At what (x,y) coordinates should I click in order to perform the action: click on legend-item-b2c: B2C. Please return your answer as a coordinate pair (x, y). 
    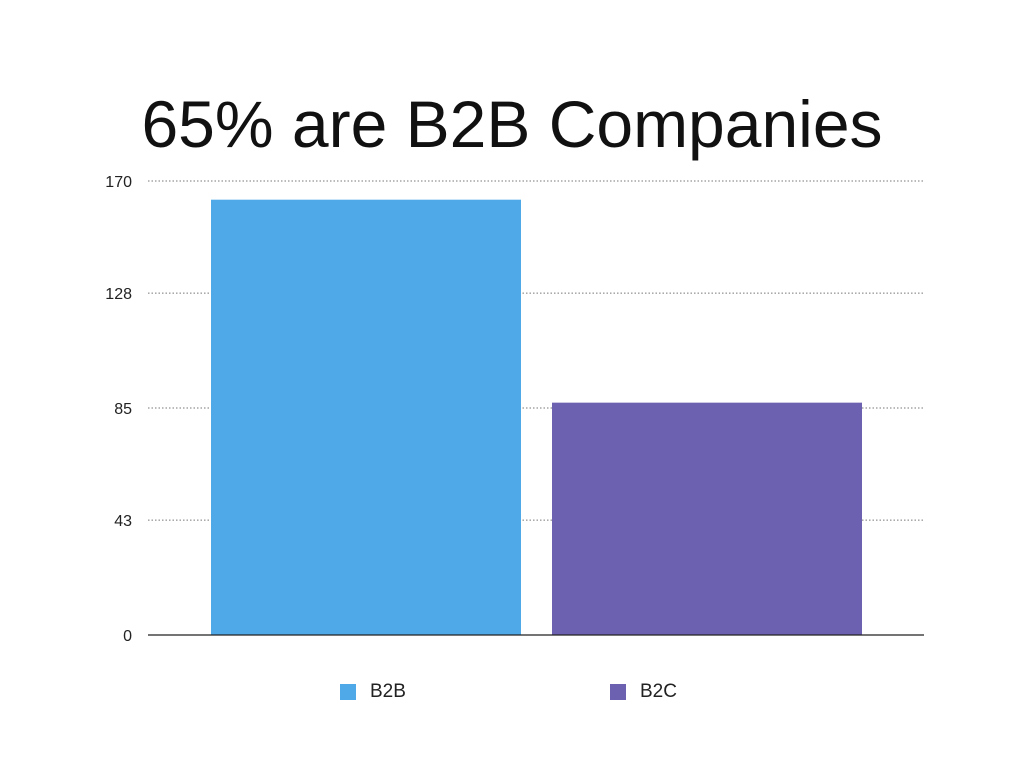
    Looking at the image, I should click on (643, 692).